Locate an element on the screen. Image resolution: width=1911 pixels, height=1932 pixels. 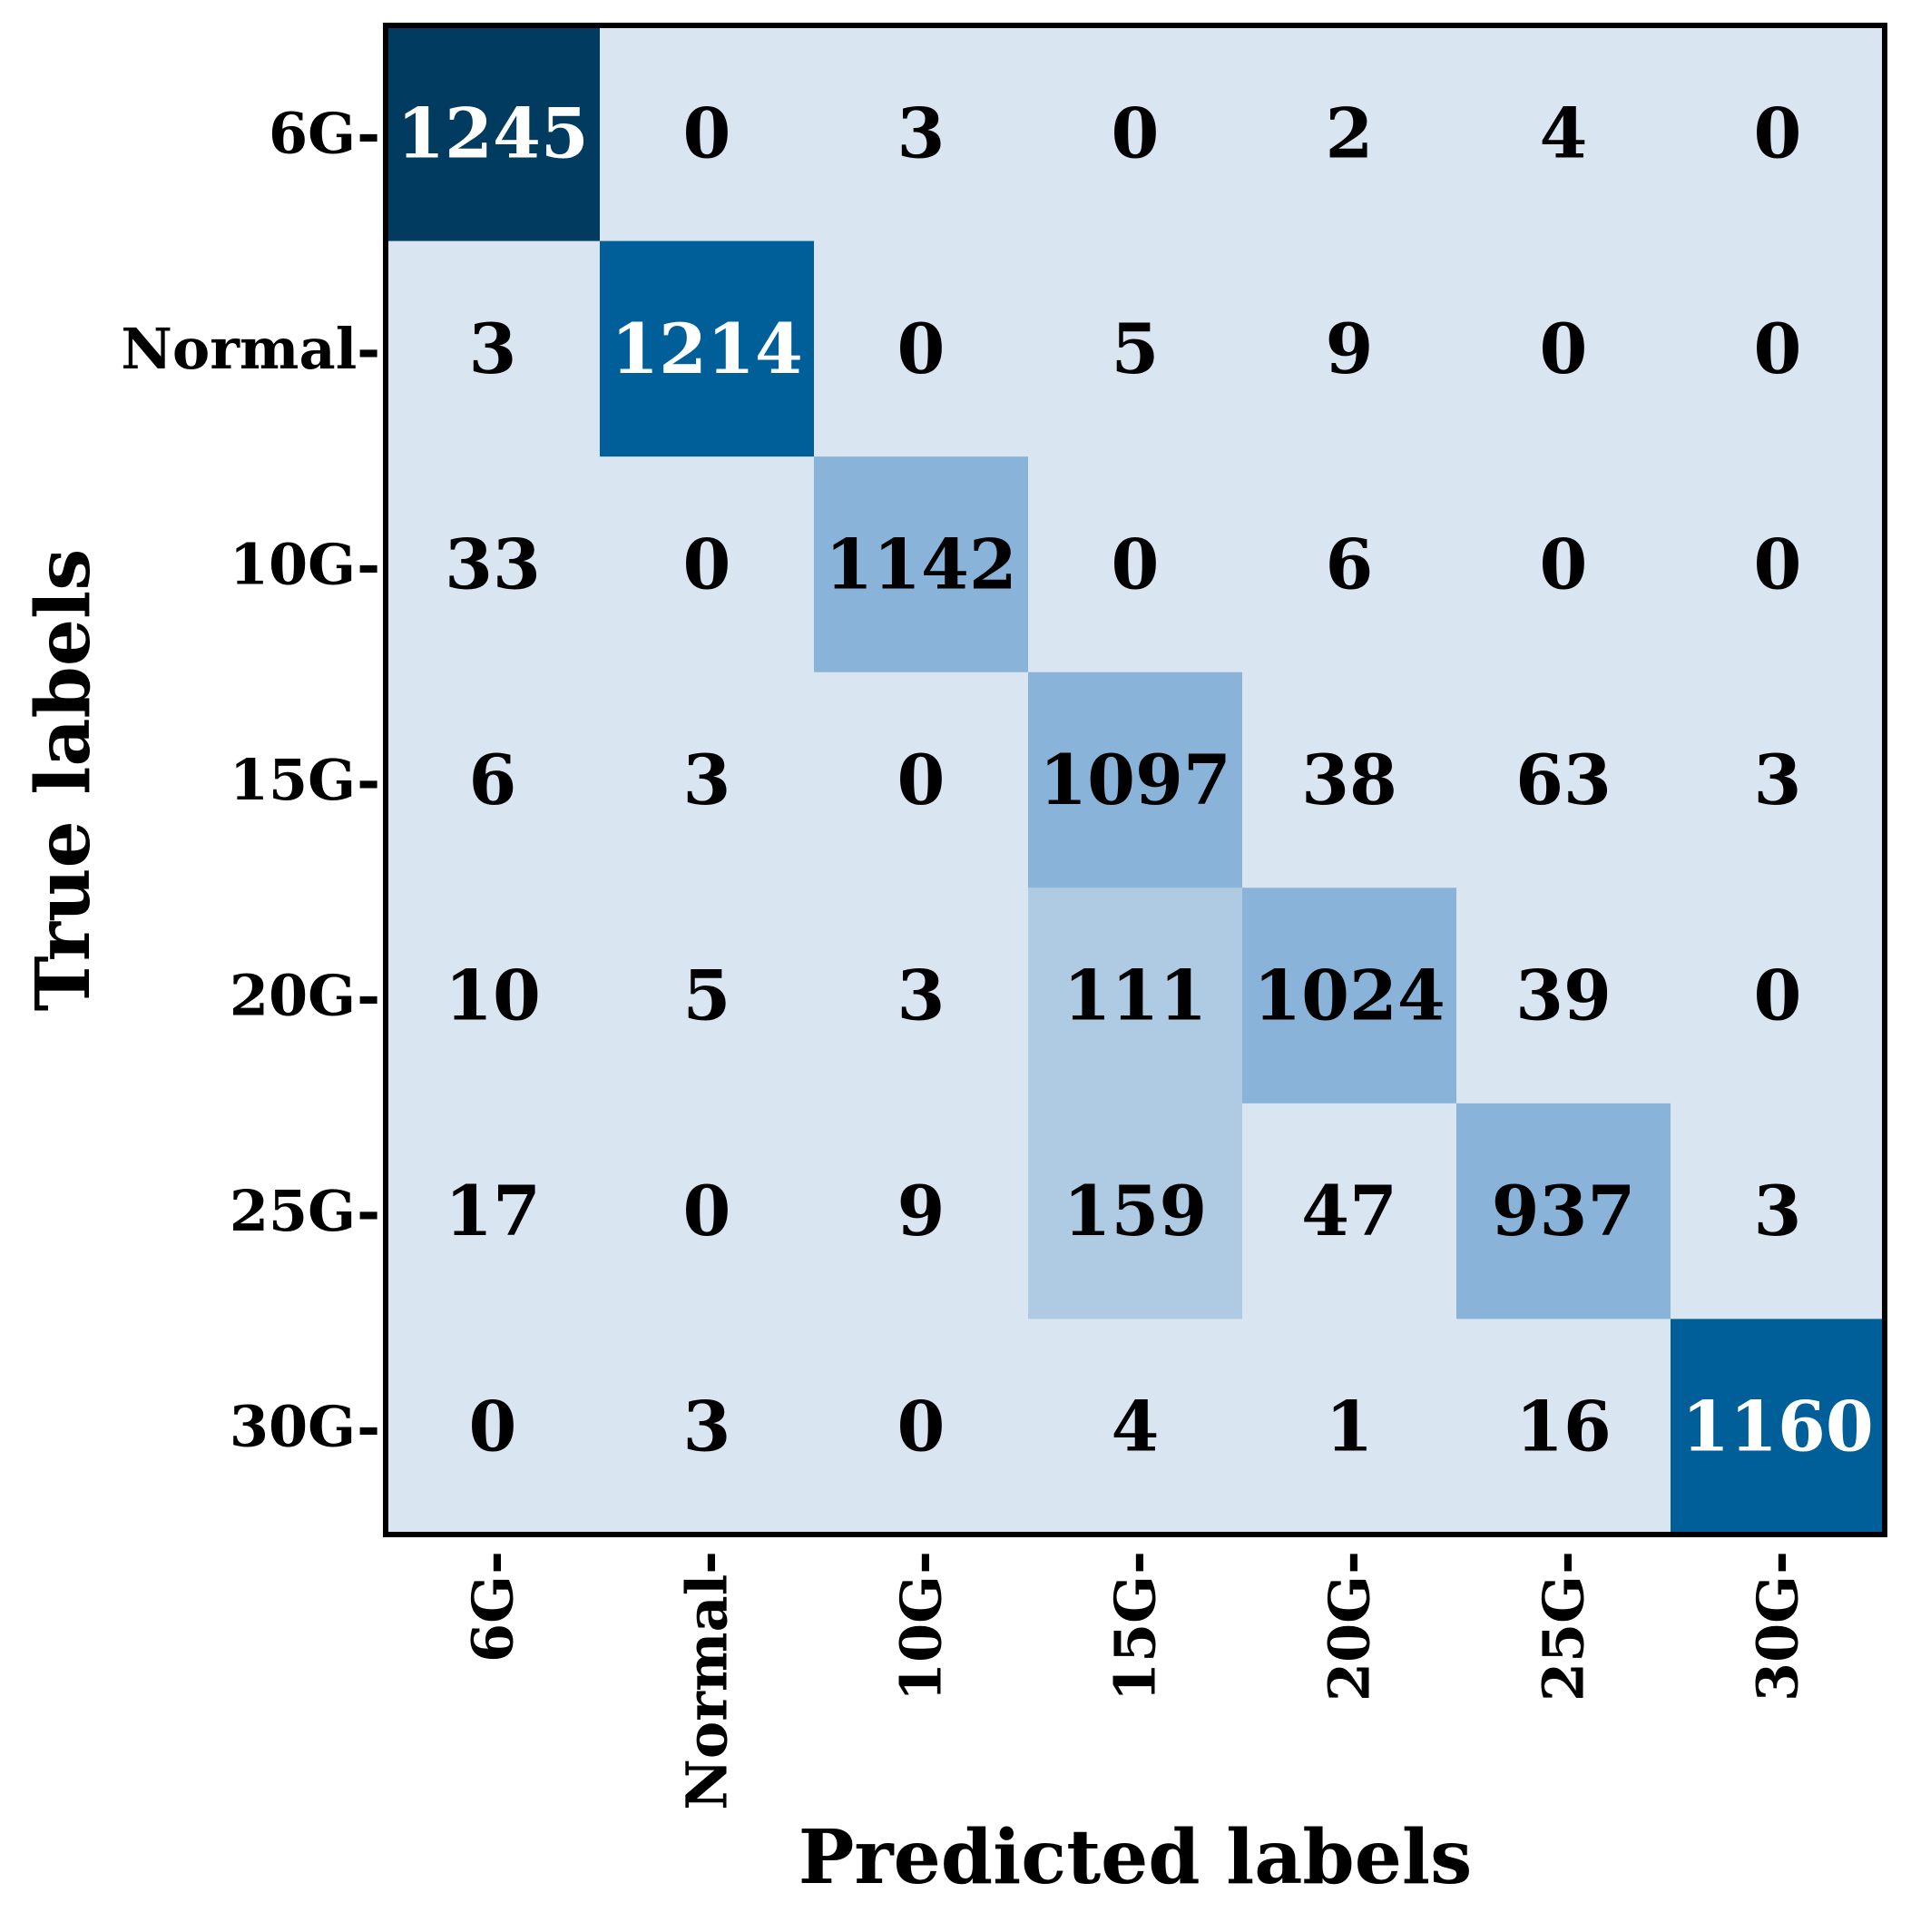
cell-value-label: 63 is located at coordinates (1563, 780).